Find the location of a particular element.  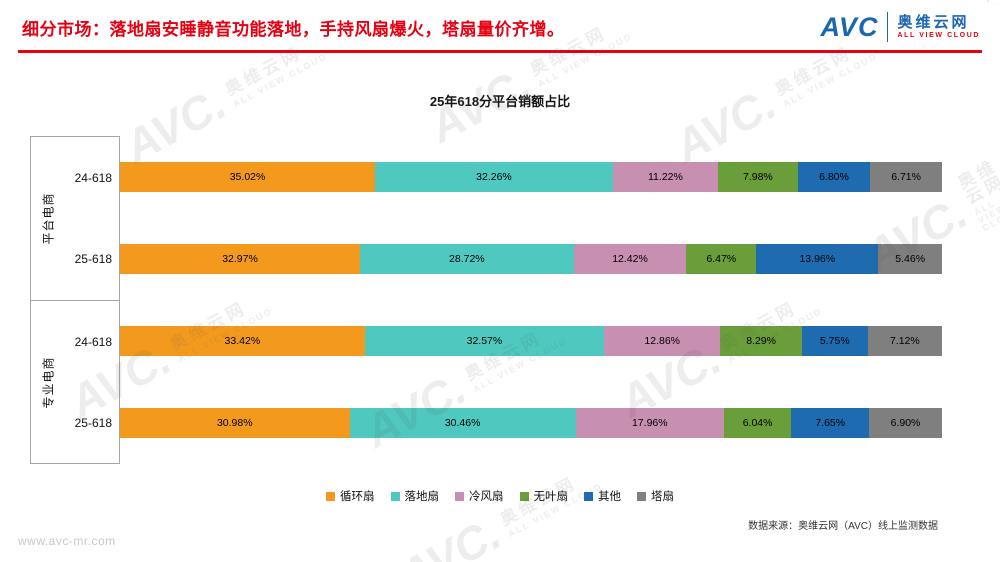

group-label-cell: 专业电商 is located at coordinates (48, 382).